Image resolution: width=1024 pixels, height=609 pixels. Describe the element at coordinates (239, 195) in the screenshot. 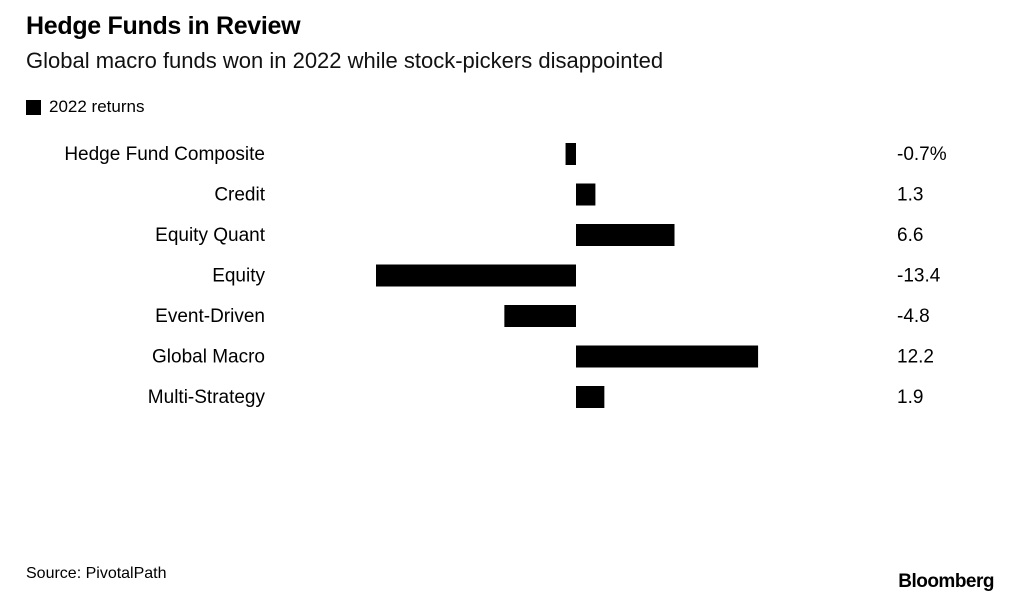

I see `category-label: Credit` at that location.